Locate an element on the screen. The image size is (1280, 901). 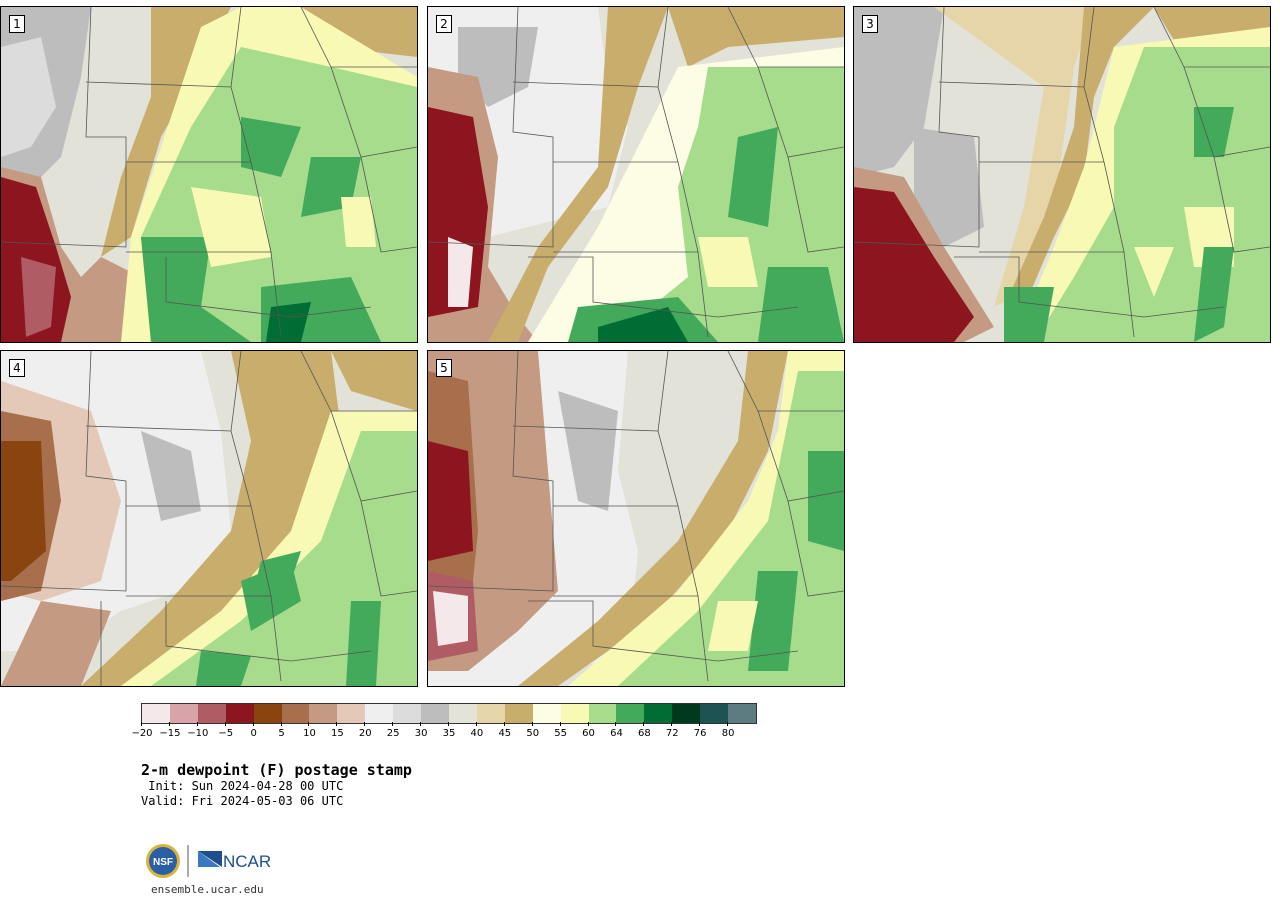
map-panel-3: 3 is located at coordinates (1062, 174).